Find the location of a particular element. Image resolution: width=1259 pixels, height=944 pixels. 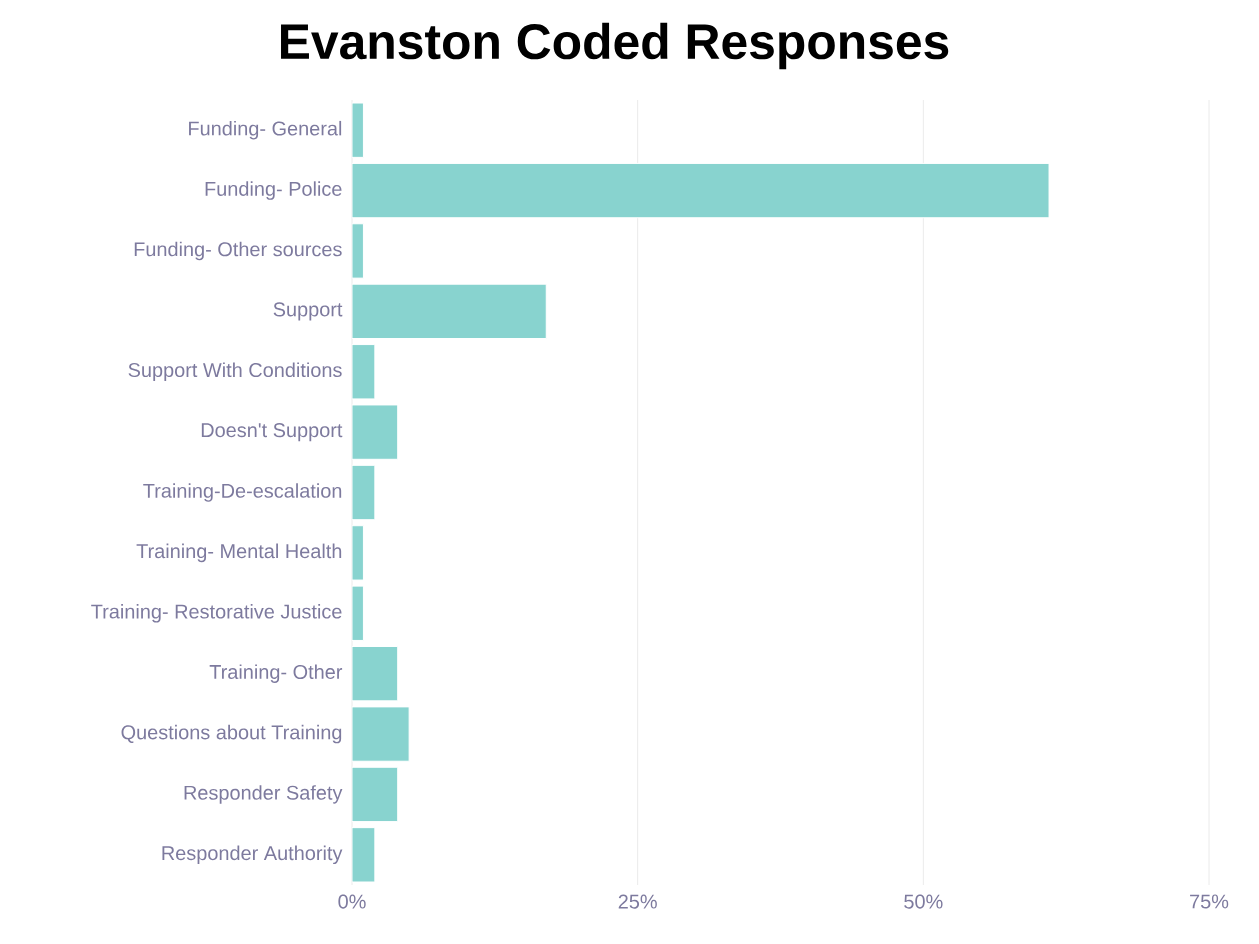

y-tick-label: Funding- Other sources is located at coordinates (238, 251).